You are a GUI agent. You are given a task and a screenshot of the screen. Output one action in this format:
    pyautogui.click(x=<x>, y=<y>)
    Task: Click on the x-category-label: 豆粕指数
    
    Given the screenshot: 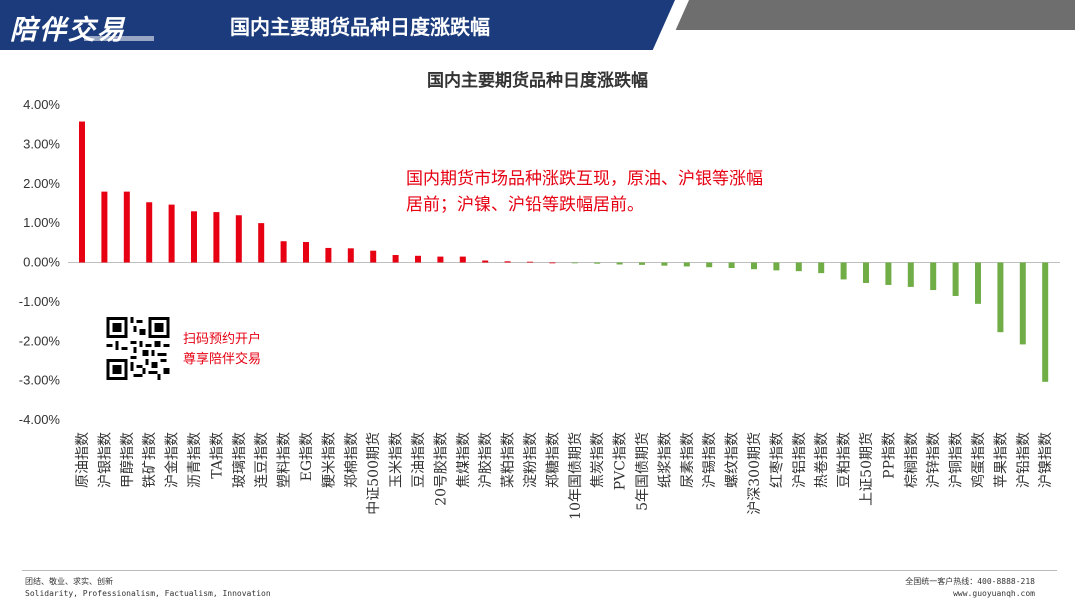 What is the action you would take?
    pyautogui.click(x=845, y=460)
    